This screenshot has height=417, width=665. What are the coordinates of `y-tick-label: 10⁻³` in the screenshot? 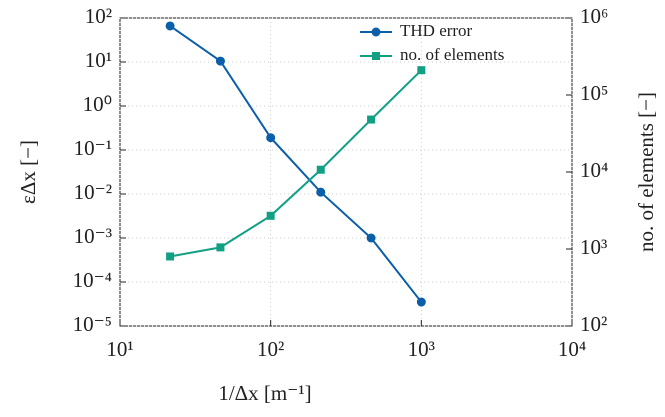 It's located at (93, 236).